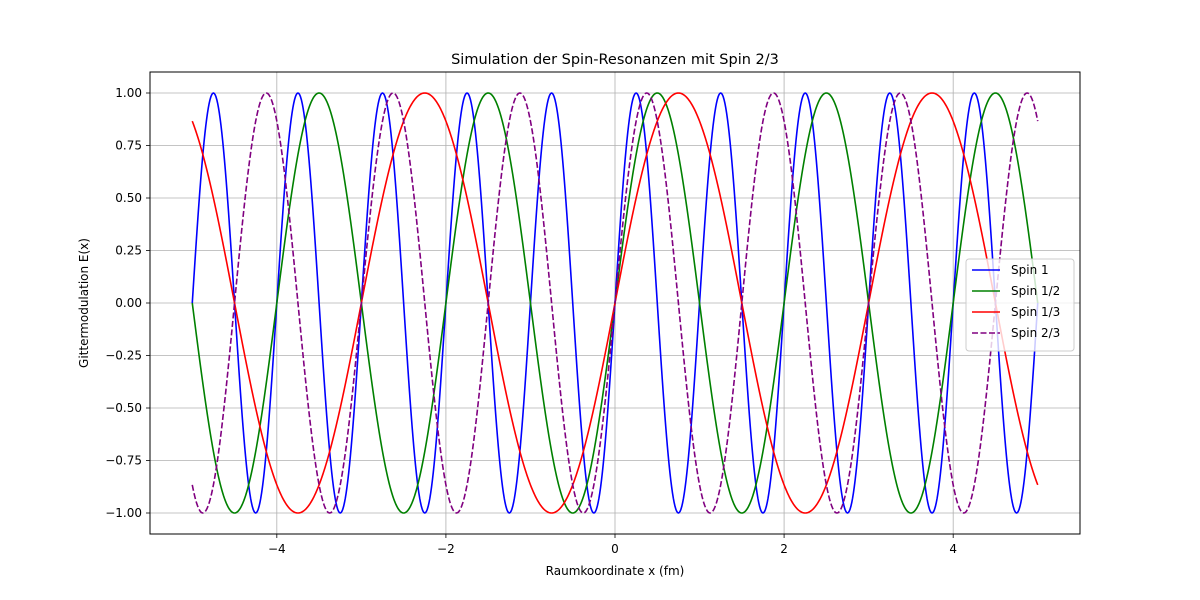  What do you see at coordinates (953, 549) in the screenshot?
I see `x-tick-label: 4` at bounding box center [953, 549].